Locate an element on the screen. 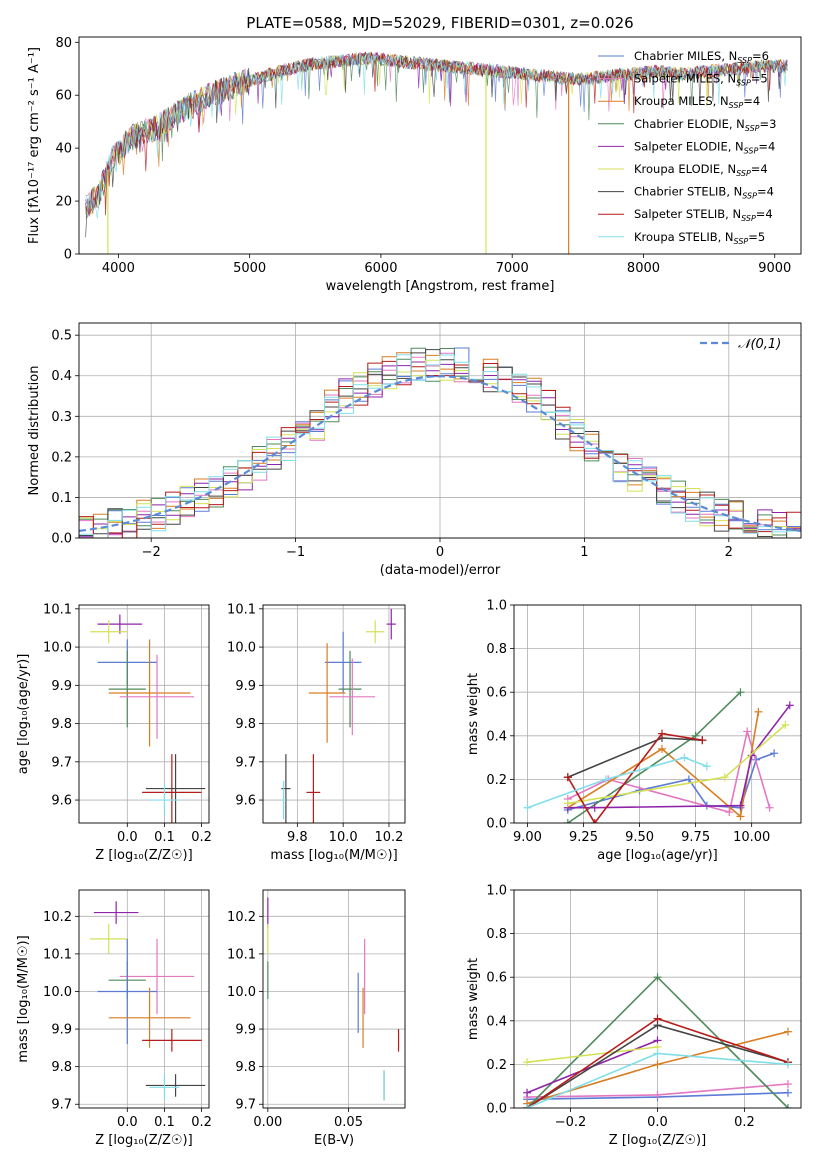 The image size is (819, 1170). y-tick-label: 0.1 is located at coordinates (61, 498).